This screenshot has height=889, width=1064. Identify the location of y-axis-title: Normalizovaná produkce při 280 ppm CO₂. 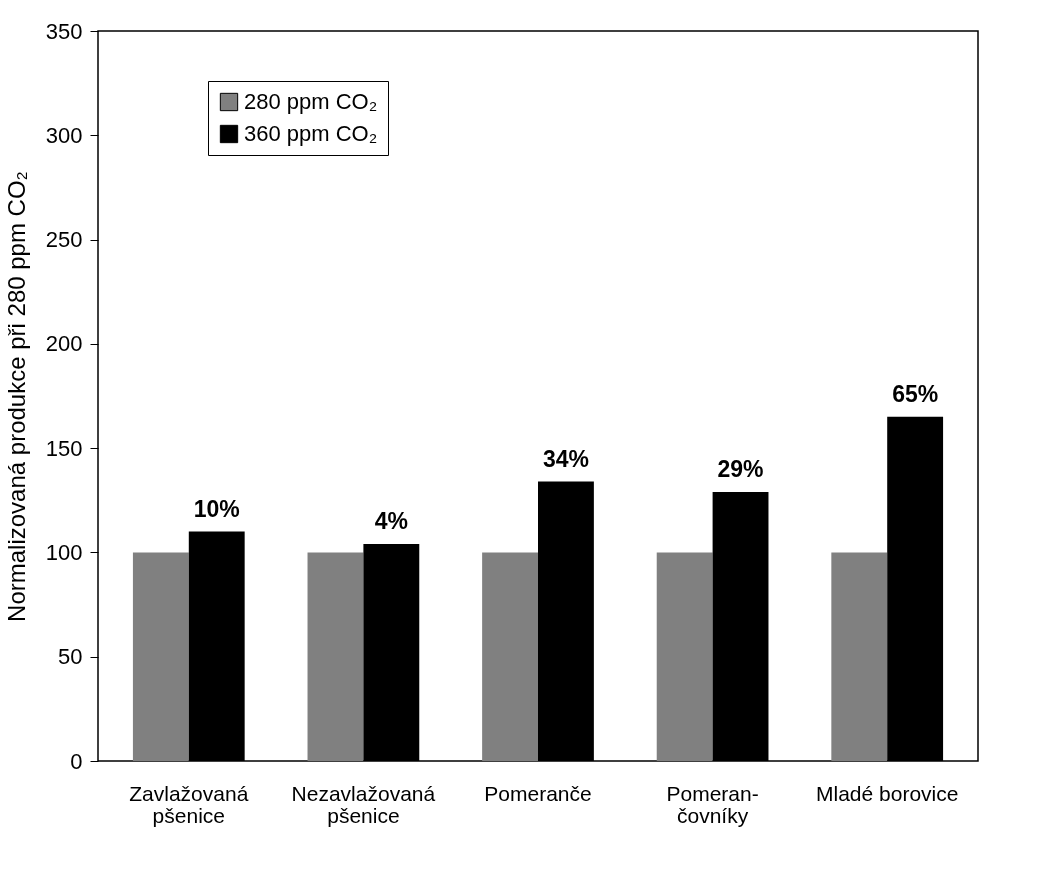
(16, 396).